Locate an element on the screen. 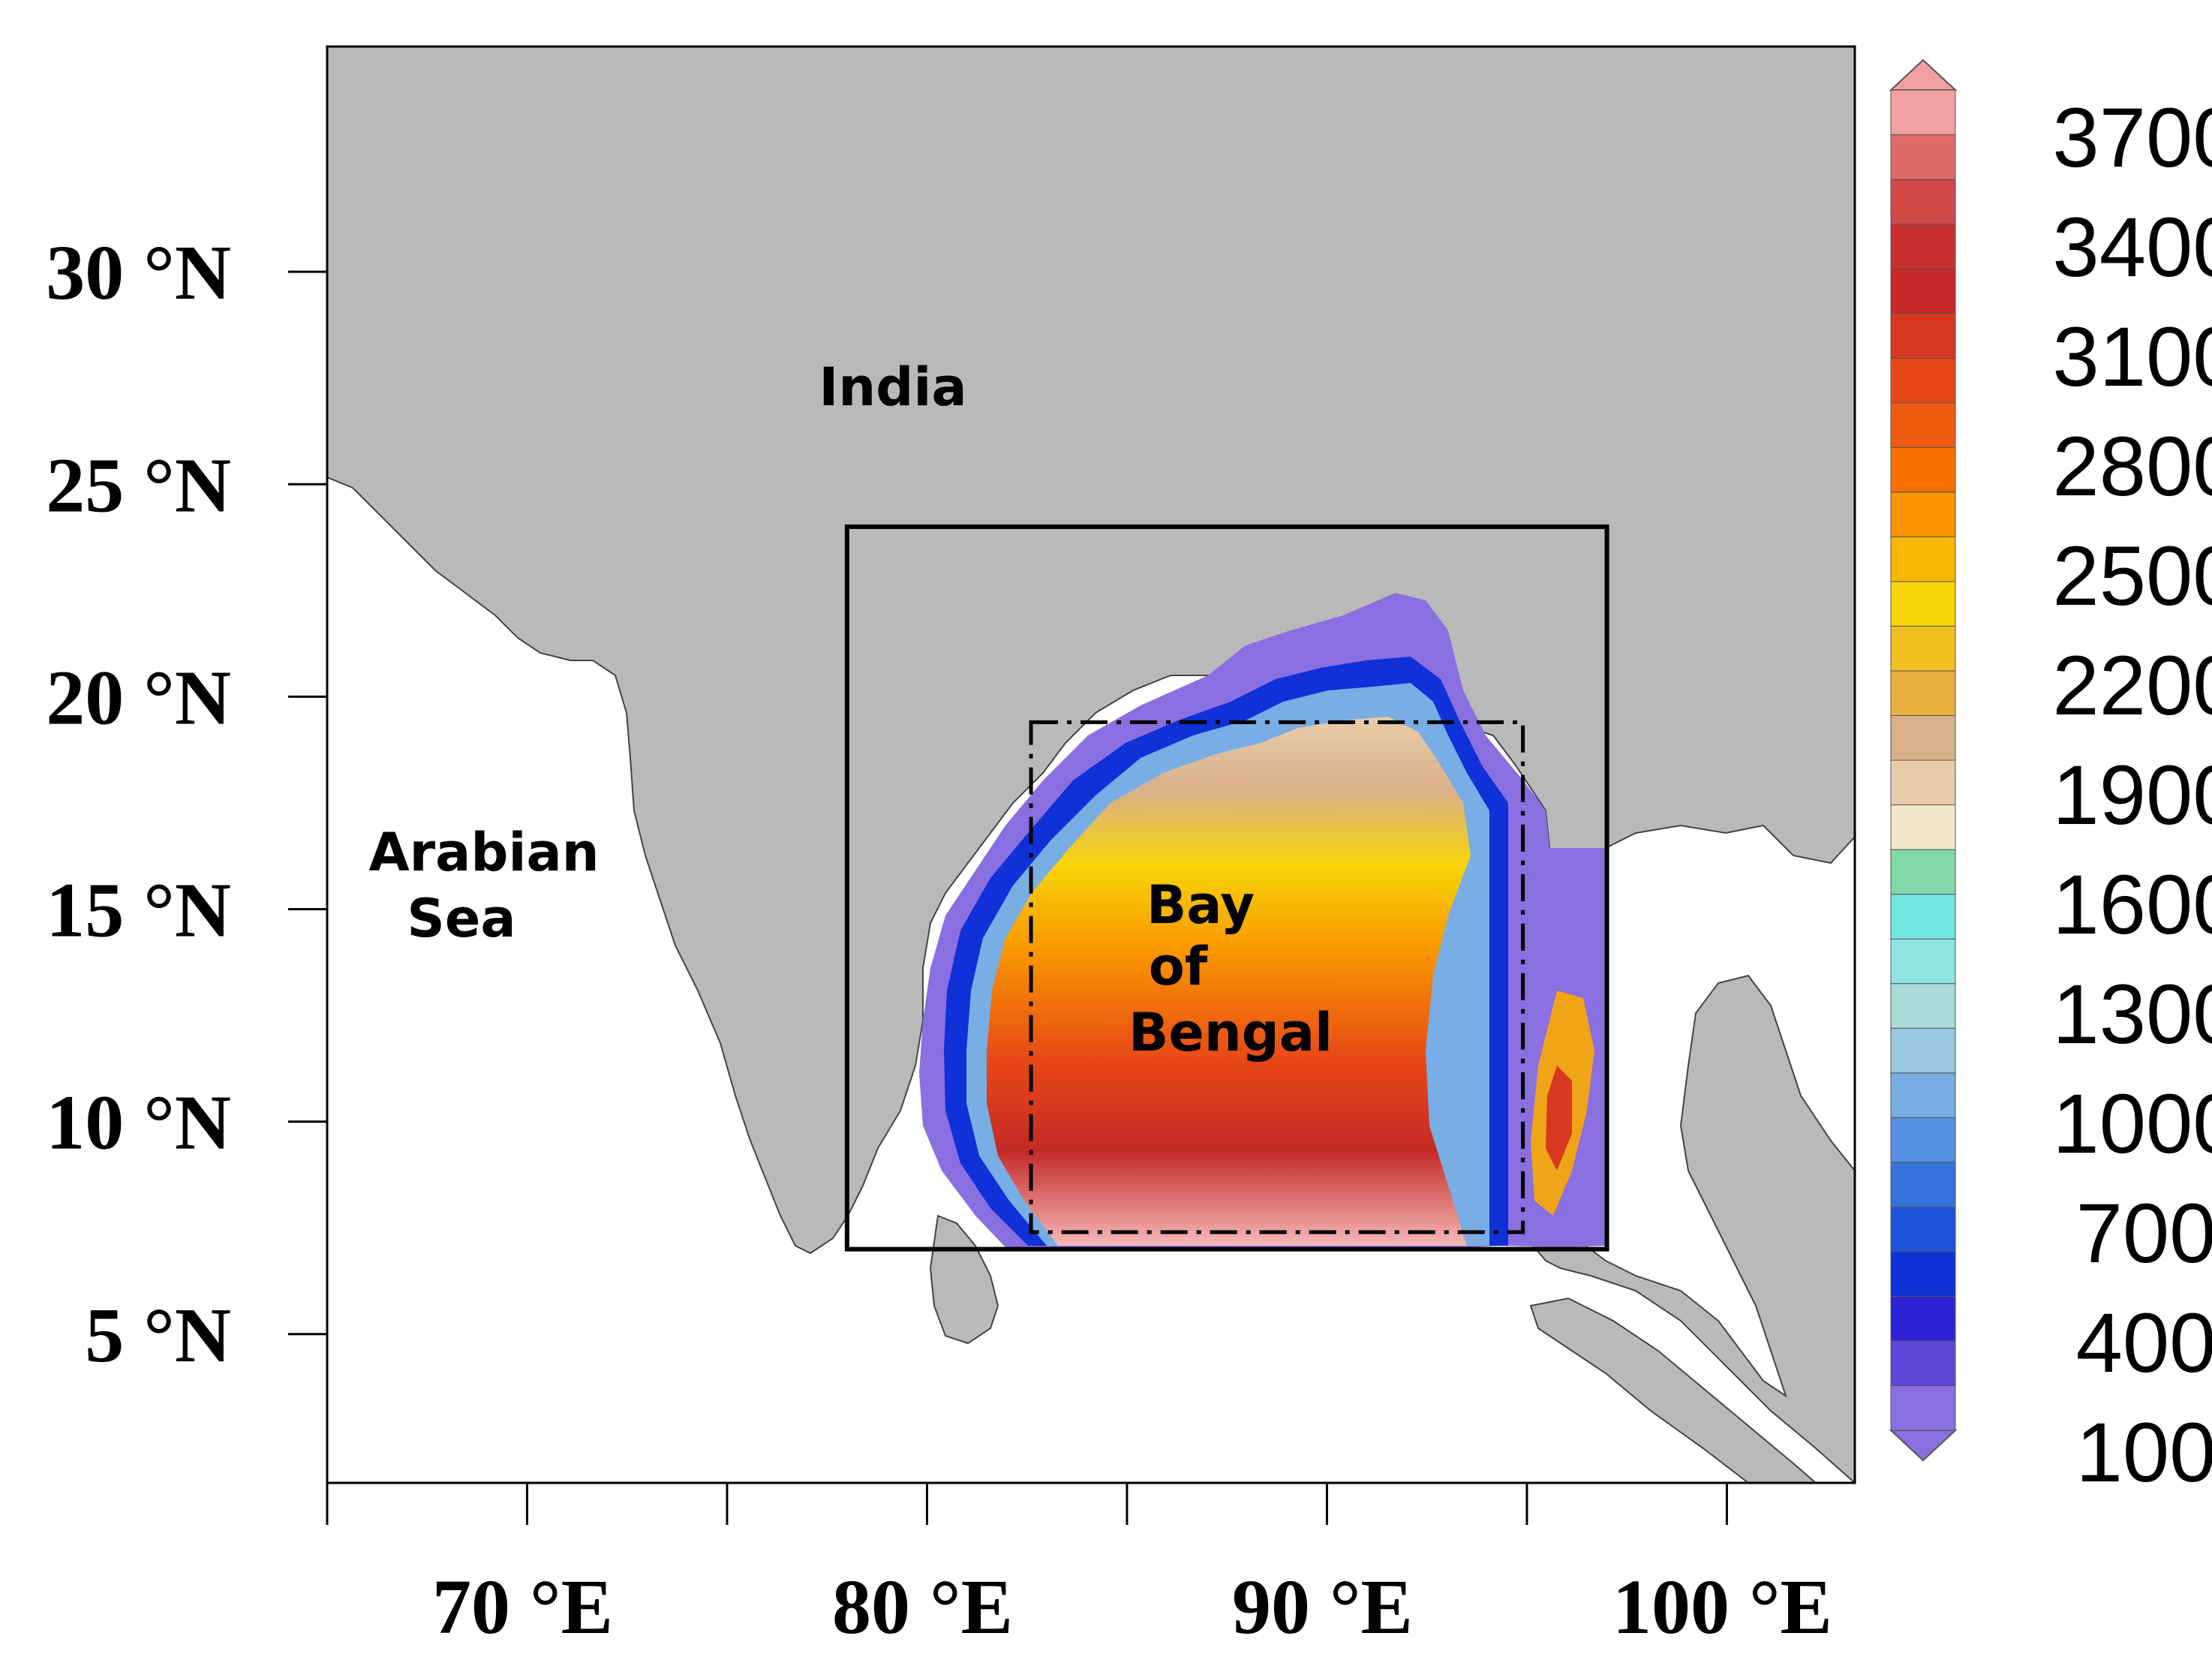 Image resolution: width=2212 pixels, height=1663 pixels. colorbar-label: 2800 is located at coordinates (2132, 467).